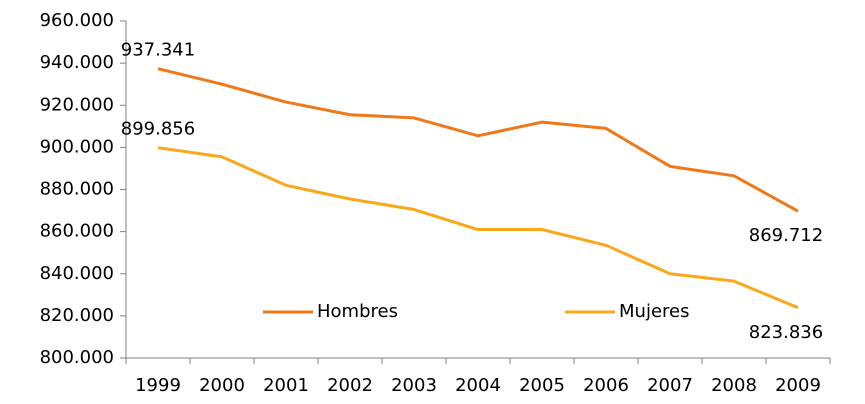 This screenshot has width=865, height=404. Describe the element at coordinates (77, 146) in the screenshot. I see `y-tick-label: 900.000` at that location.